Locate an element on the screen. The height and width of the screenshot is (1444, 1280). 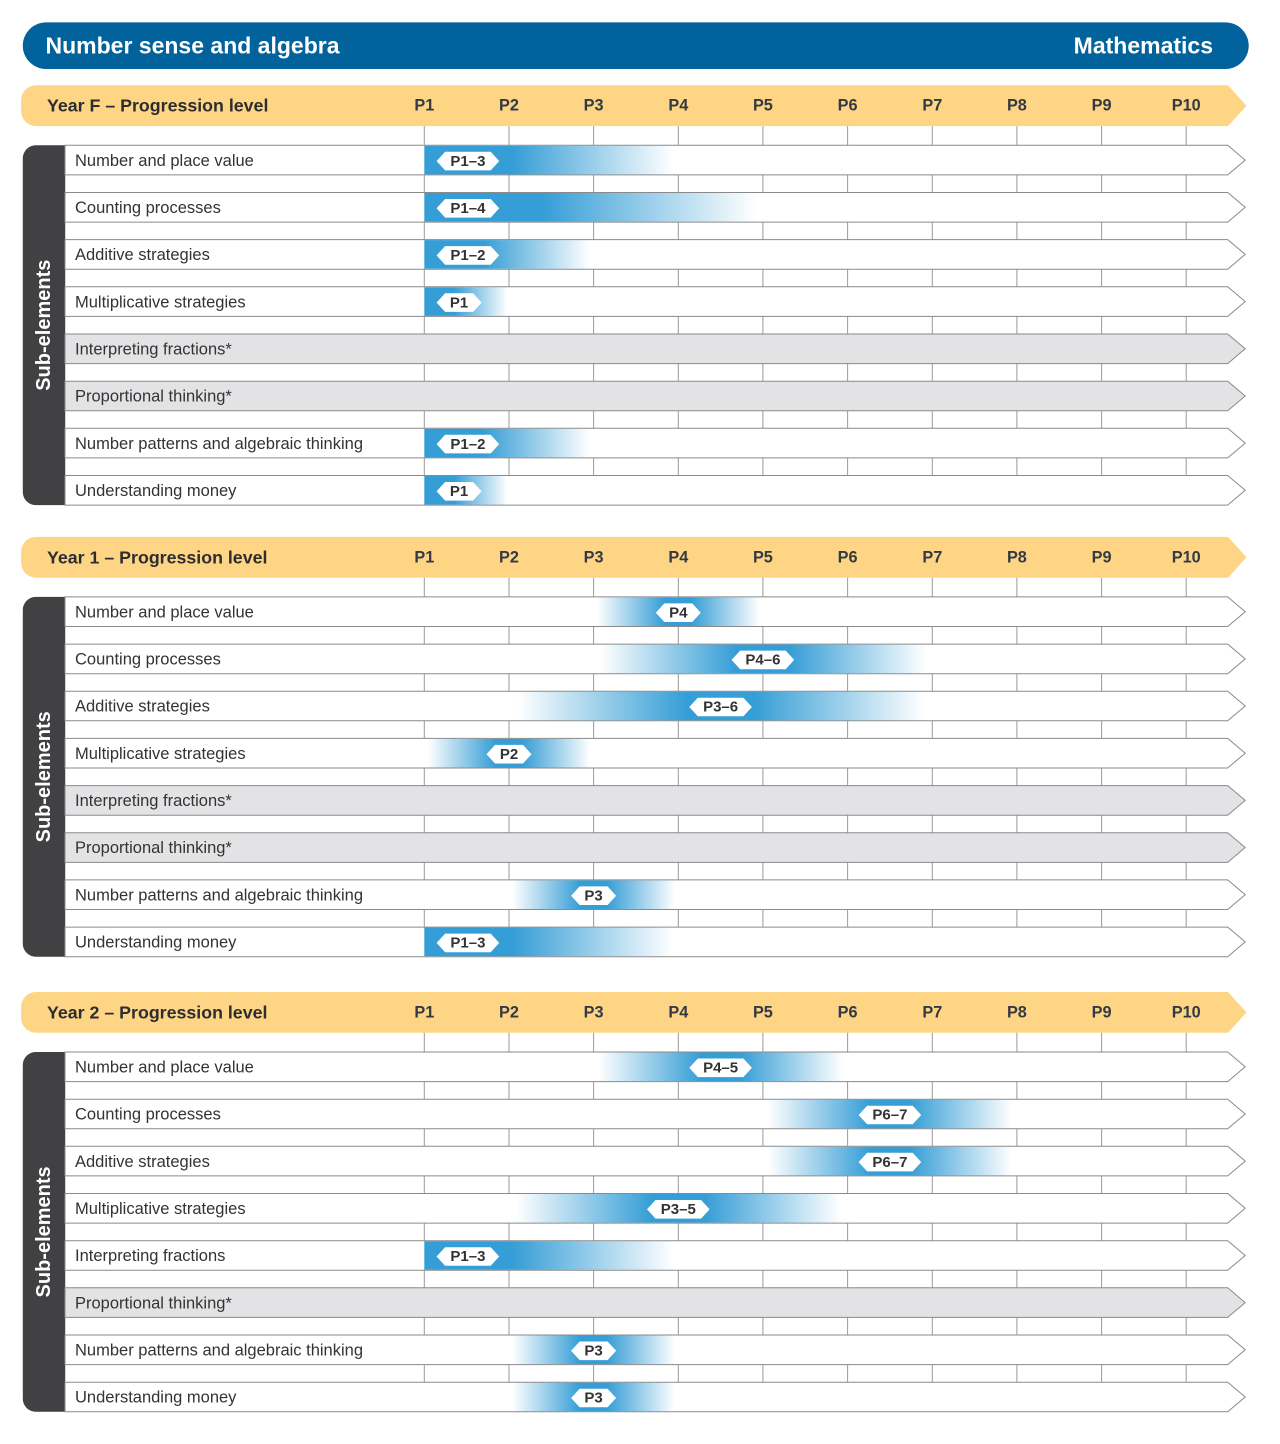
svg-text: Year 1 – Progression level is located at coordinates (157, 557).